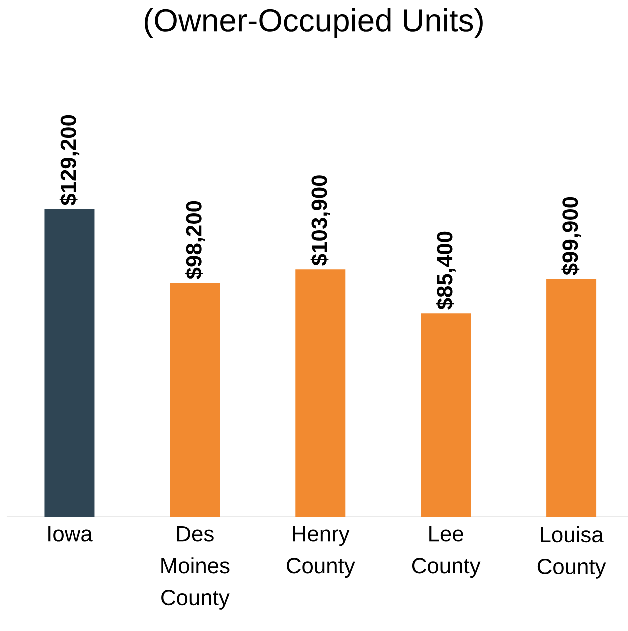  Describe the element at coordinates (195, 240) in the screenshot. I see `data-label: $98,200` at that location.